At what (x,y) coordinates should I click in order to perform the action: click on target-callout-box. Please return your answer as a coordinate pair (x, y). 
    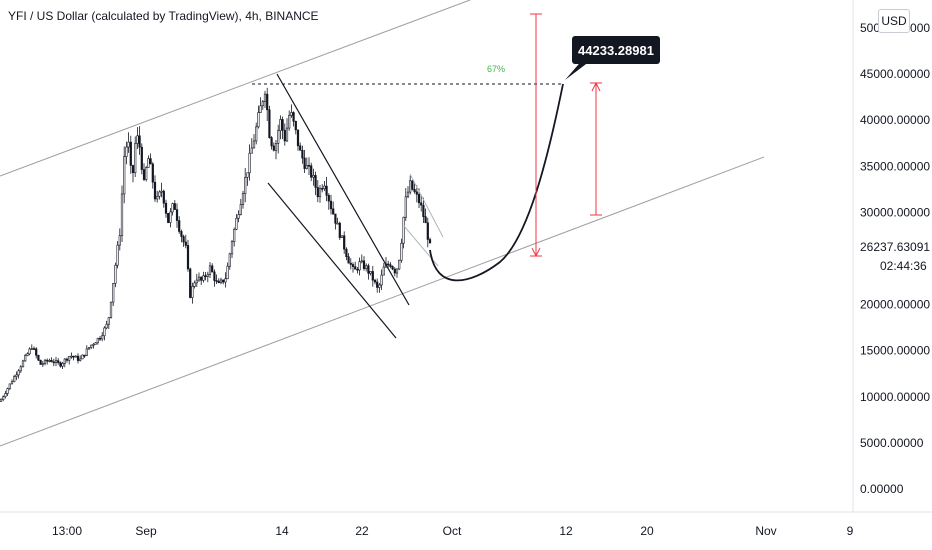
    Looking at the image, I should click on (616, 50).